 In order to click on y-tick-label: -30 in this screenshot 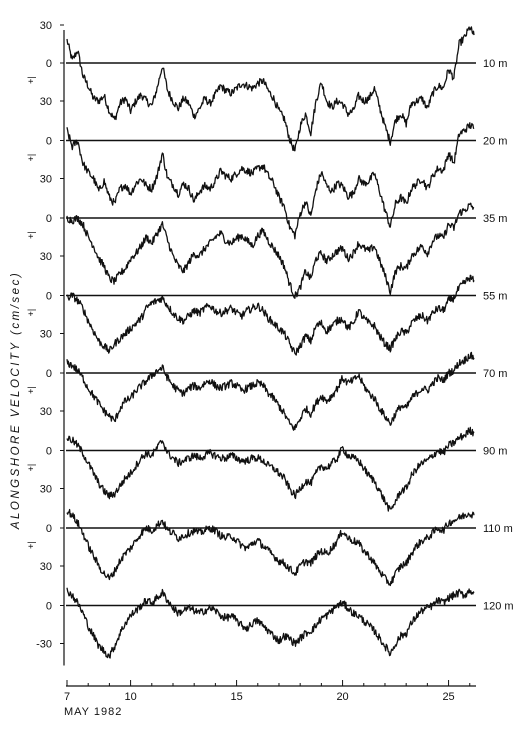, I will do `click(44, 645)`.